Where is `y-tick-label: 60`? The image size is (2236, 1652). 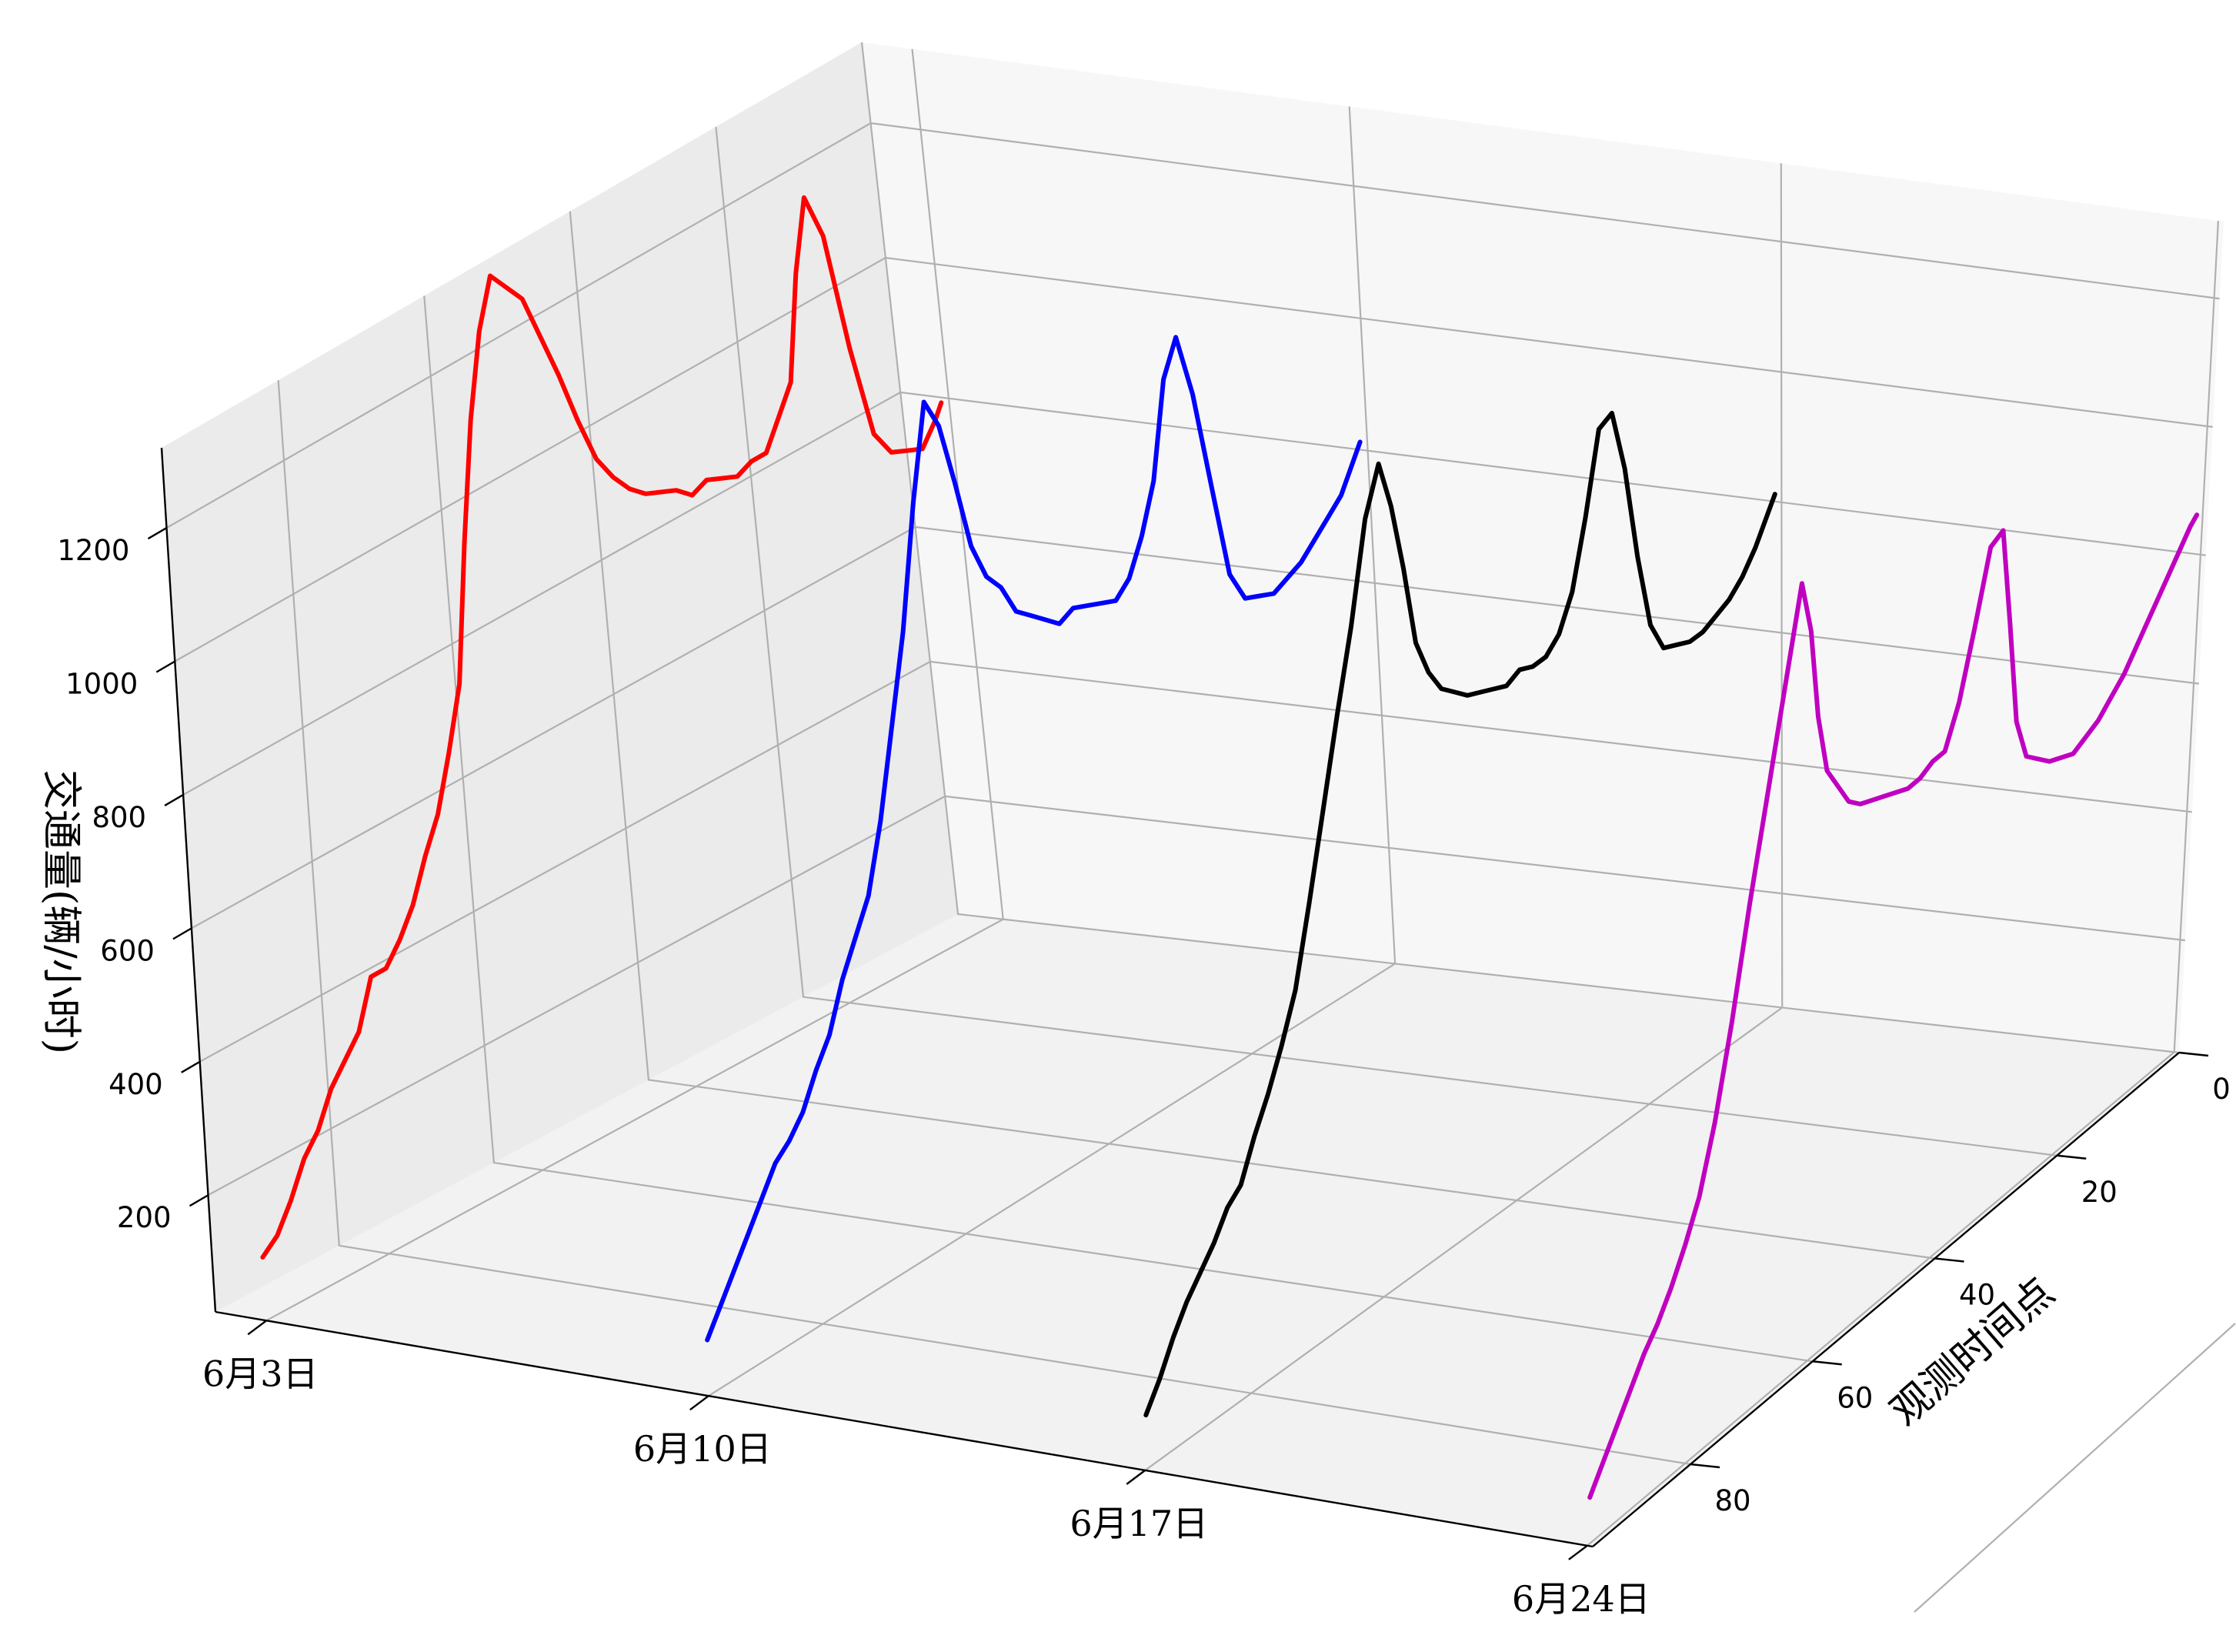 y-tick-label: 60 is located at coordinates (1855, 1397).